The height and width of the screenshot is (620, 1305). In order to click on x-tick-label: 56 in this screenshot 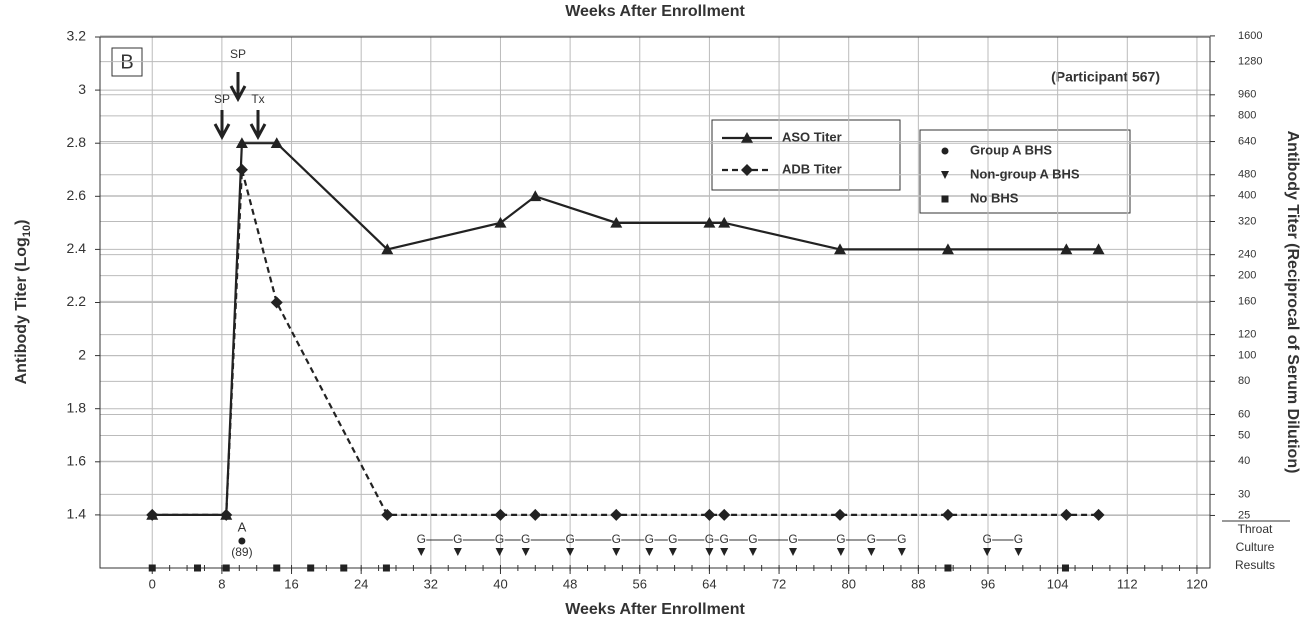, I will do `click(640, 583)`.